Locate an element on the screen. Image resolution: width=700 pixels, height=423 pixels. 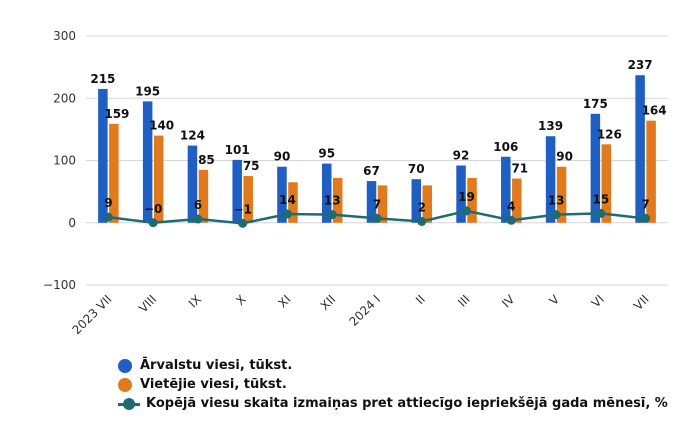
x-tick-label: IX is located at coordinates (195, 301).